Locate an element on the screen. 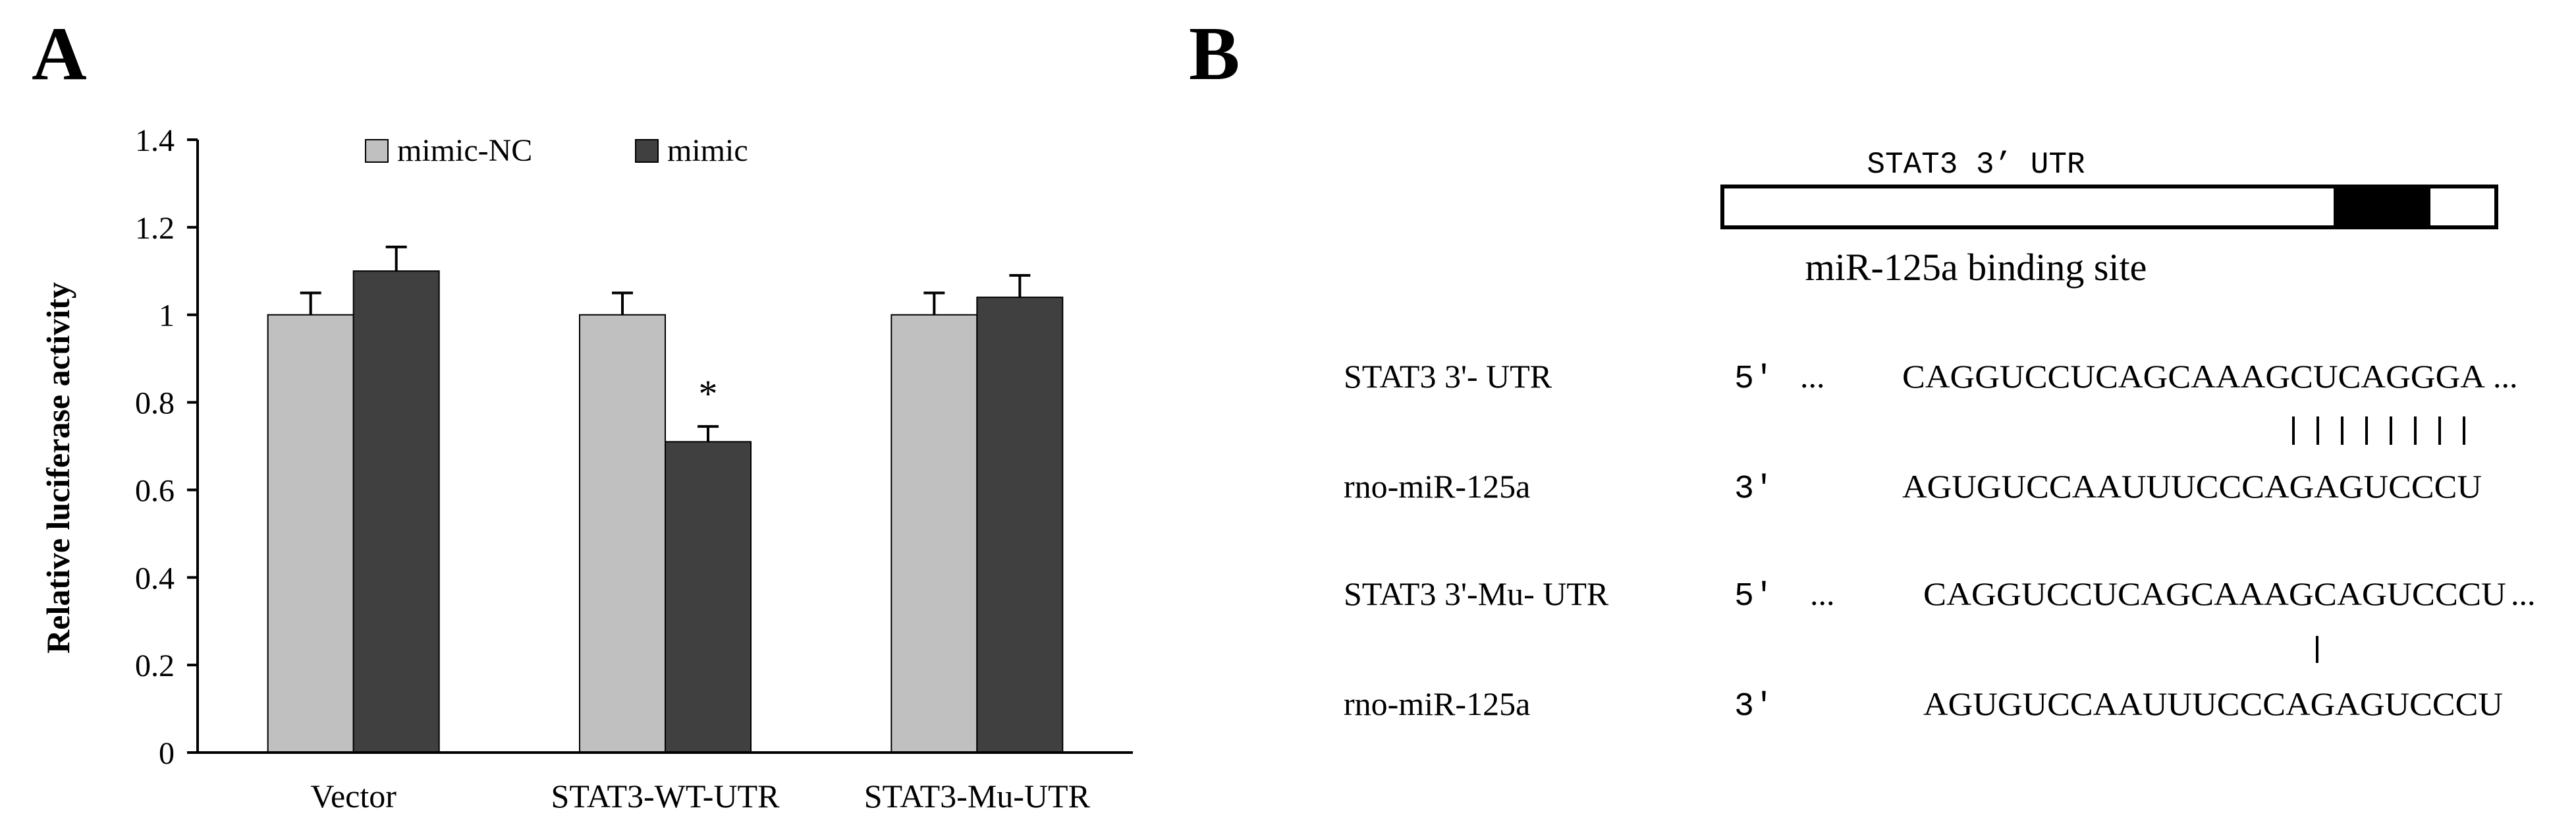  row-prime-mir-2: 3' is located at coordinates (1754, 707).